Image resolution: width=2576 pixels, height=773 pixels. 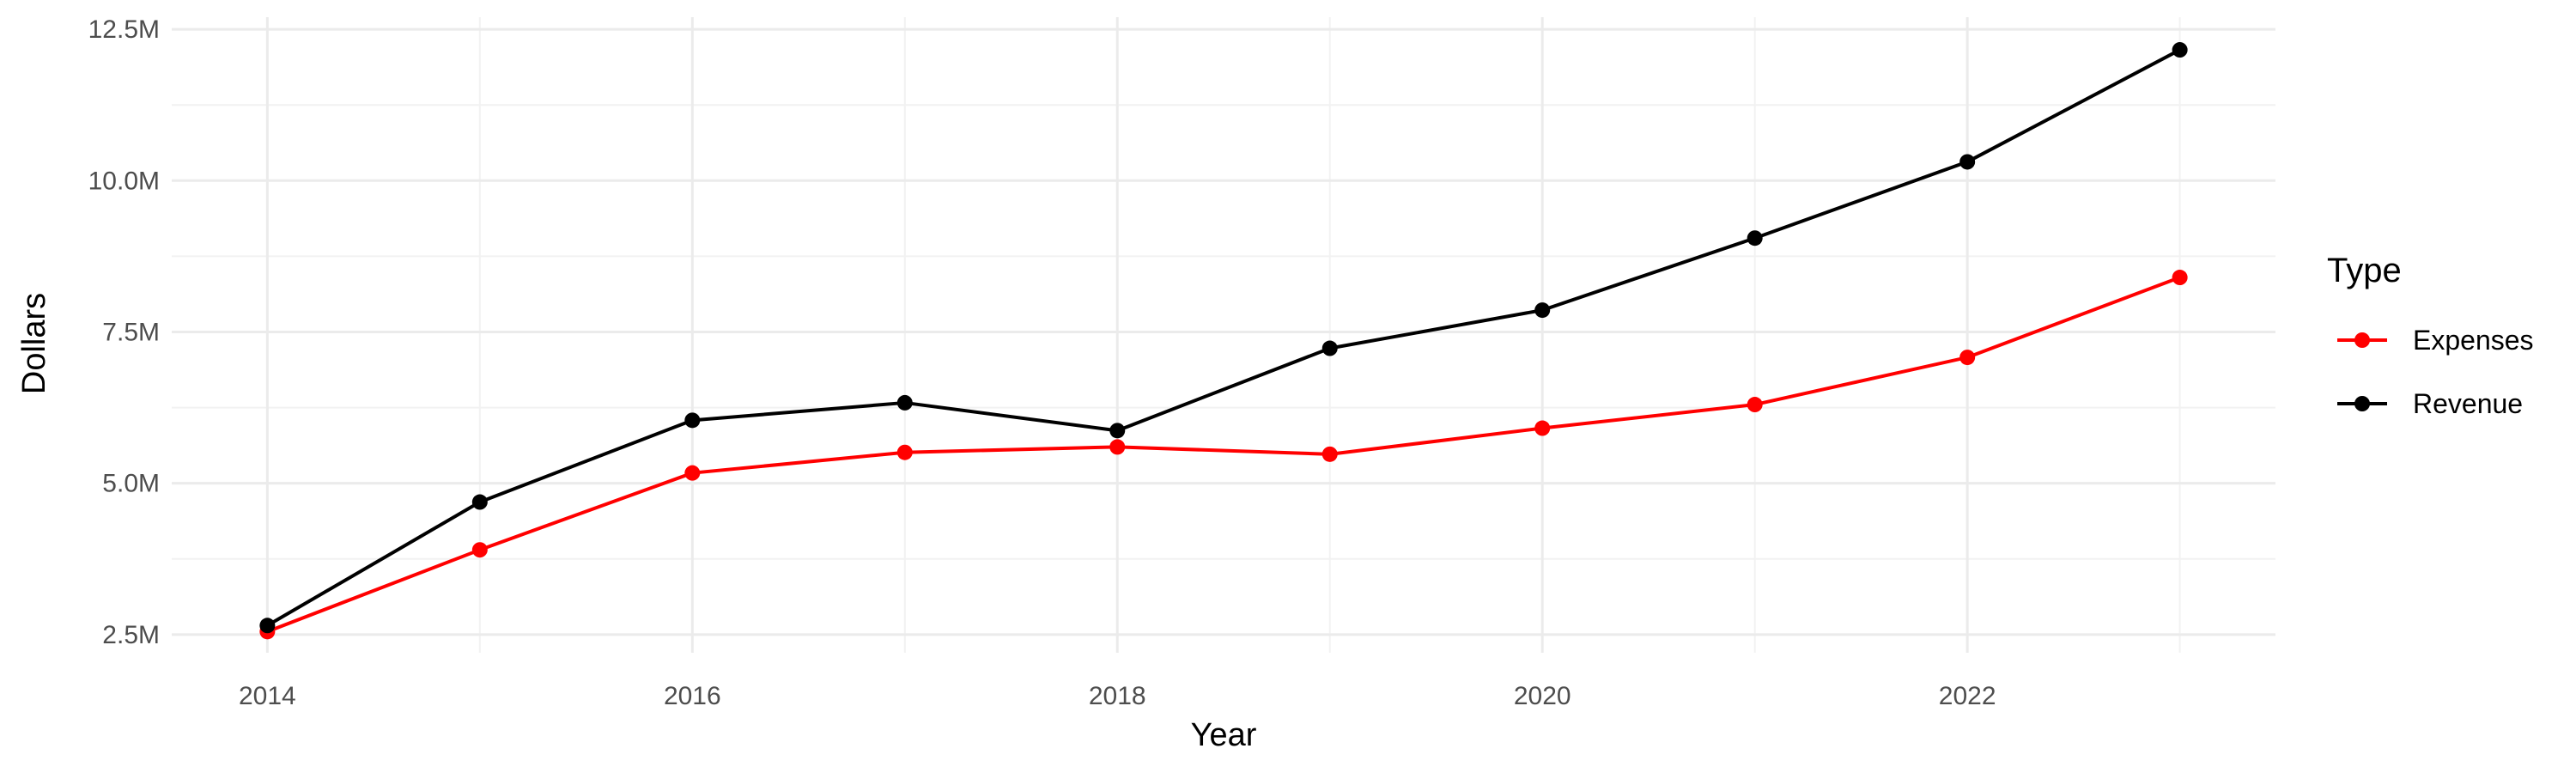 I want to click on y-tick-label: 10.0M, so click(x=124, y=181).